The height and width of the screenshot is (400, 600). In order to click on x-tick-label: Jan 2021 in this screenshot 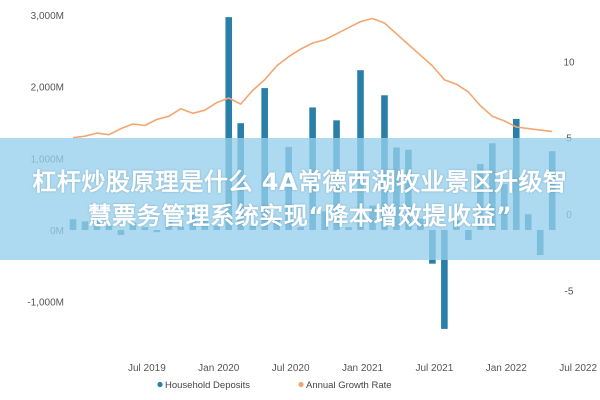, I will do `click(363, 368)`.